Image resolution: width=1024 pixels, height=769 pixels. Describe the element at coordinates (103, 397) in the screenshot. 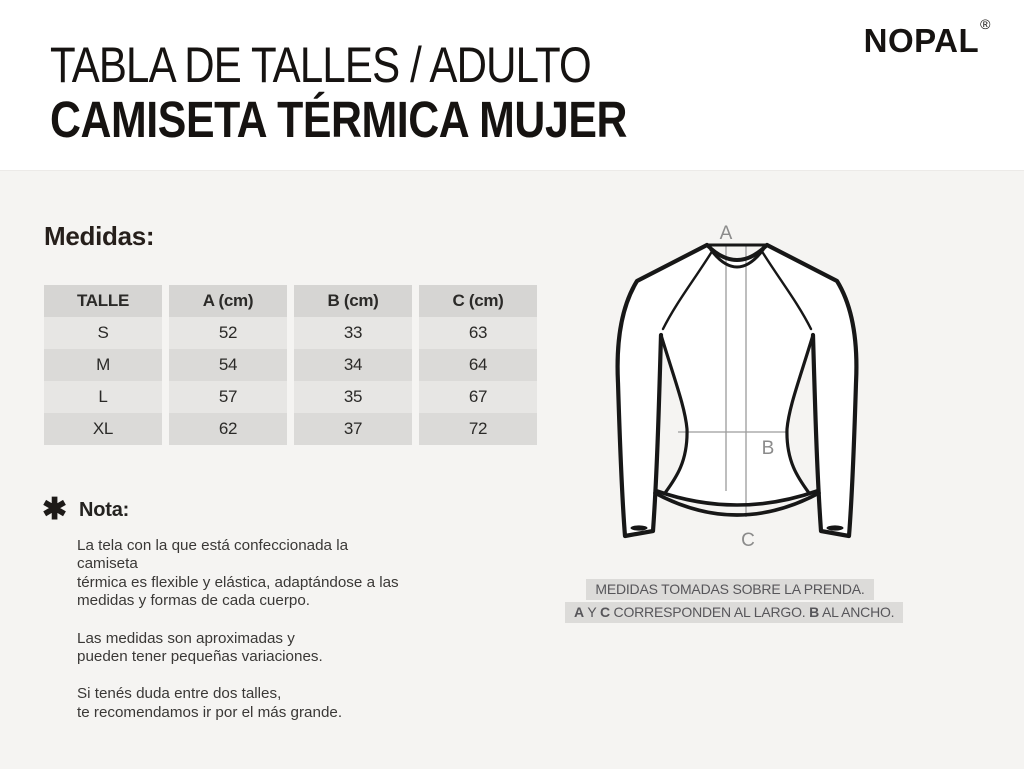

I see `cell-size: L` at that location.